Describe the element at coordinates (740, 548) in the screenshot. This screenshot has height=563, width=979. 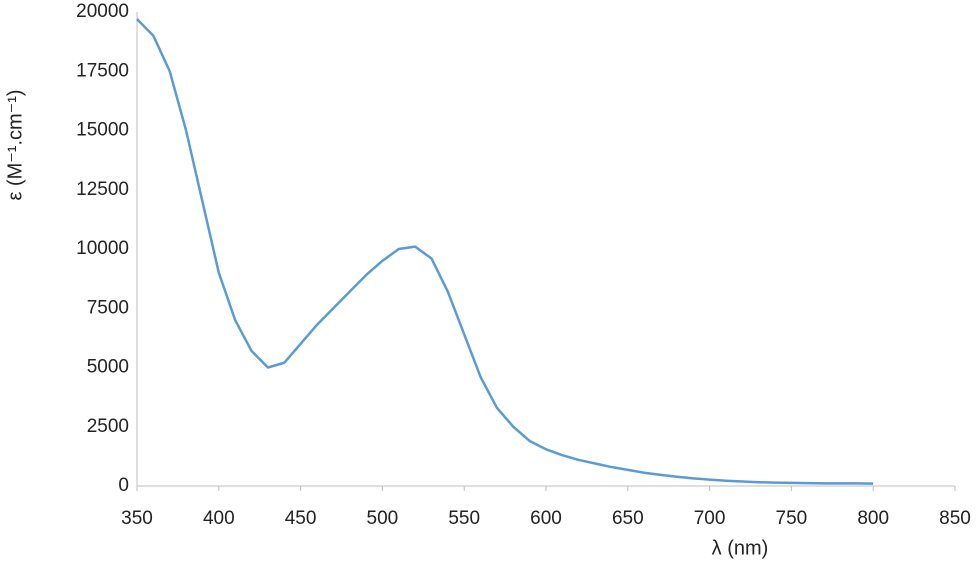
I see `x-axis-title: λ (nm)` at that location.